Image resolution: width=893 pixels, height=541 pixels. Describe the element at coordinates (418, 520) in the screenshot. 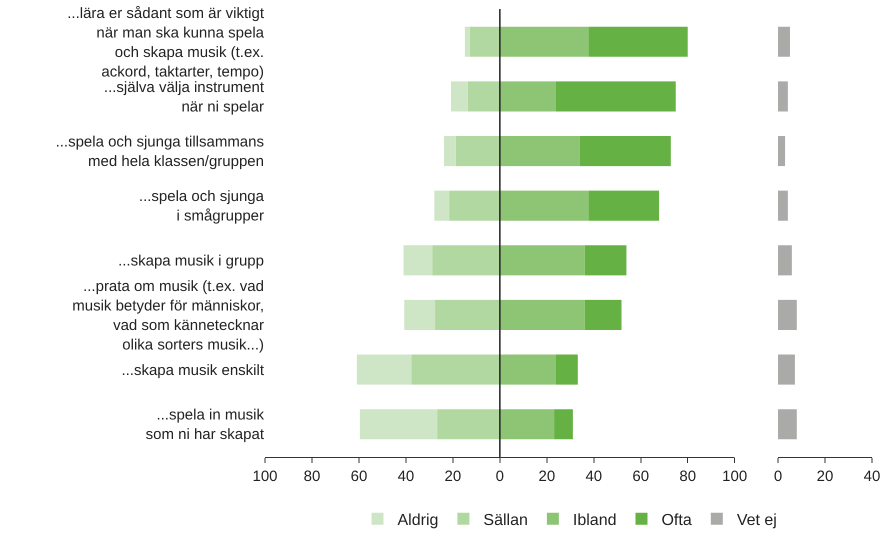

I see `legend-label: Aldrig` at that location.